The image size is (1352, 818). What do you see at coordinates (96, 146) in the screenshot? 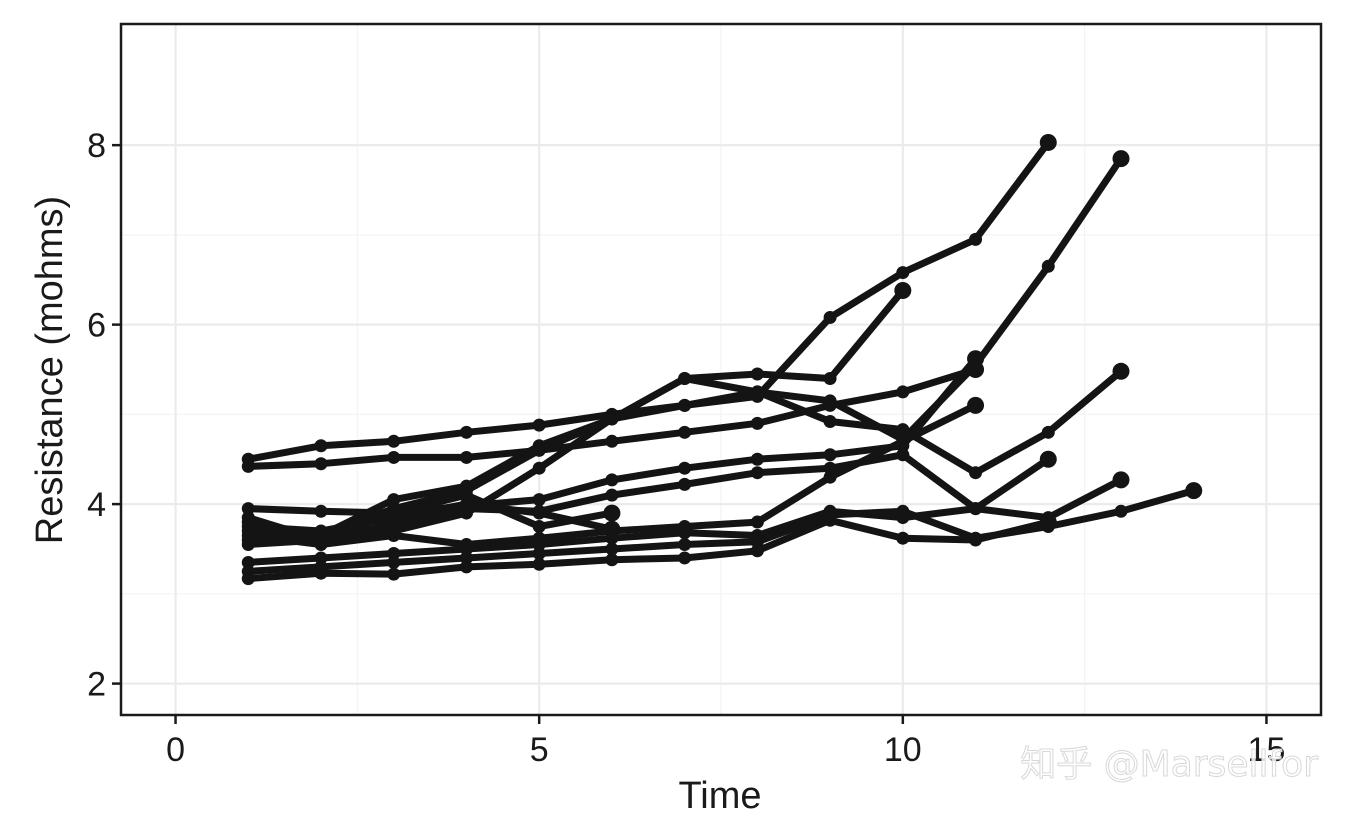
I see `y-tick-label: 8` at bounding box center [96, 146].